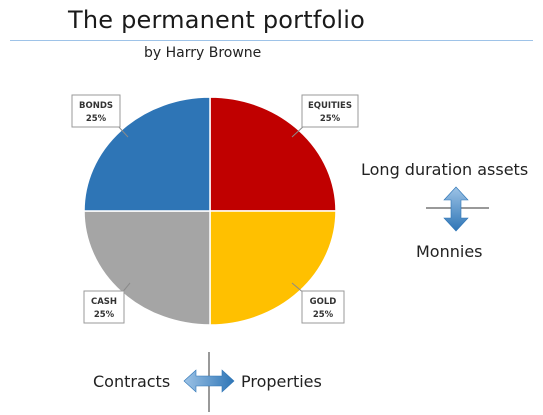  What do you see at coordinates (104, 302) in the screenshot?
I see `slice-label-cash: CASH` at bounding box center [104, 302].